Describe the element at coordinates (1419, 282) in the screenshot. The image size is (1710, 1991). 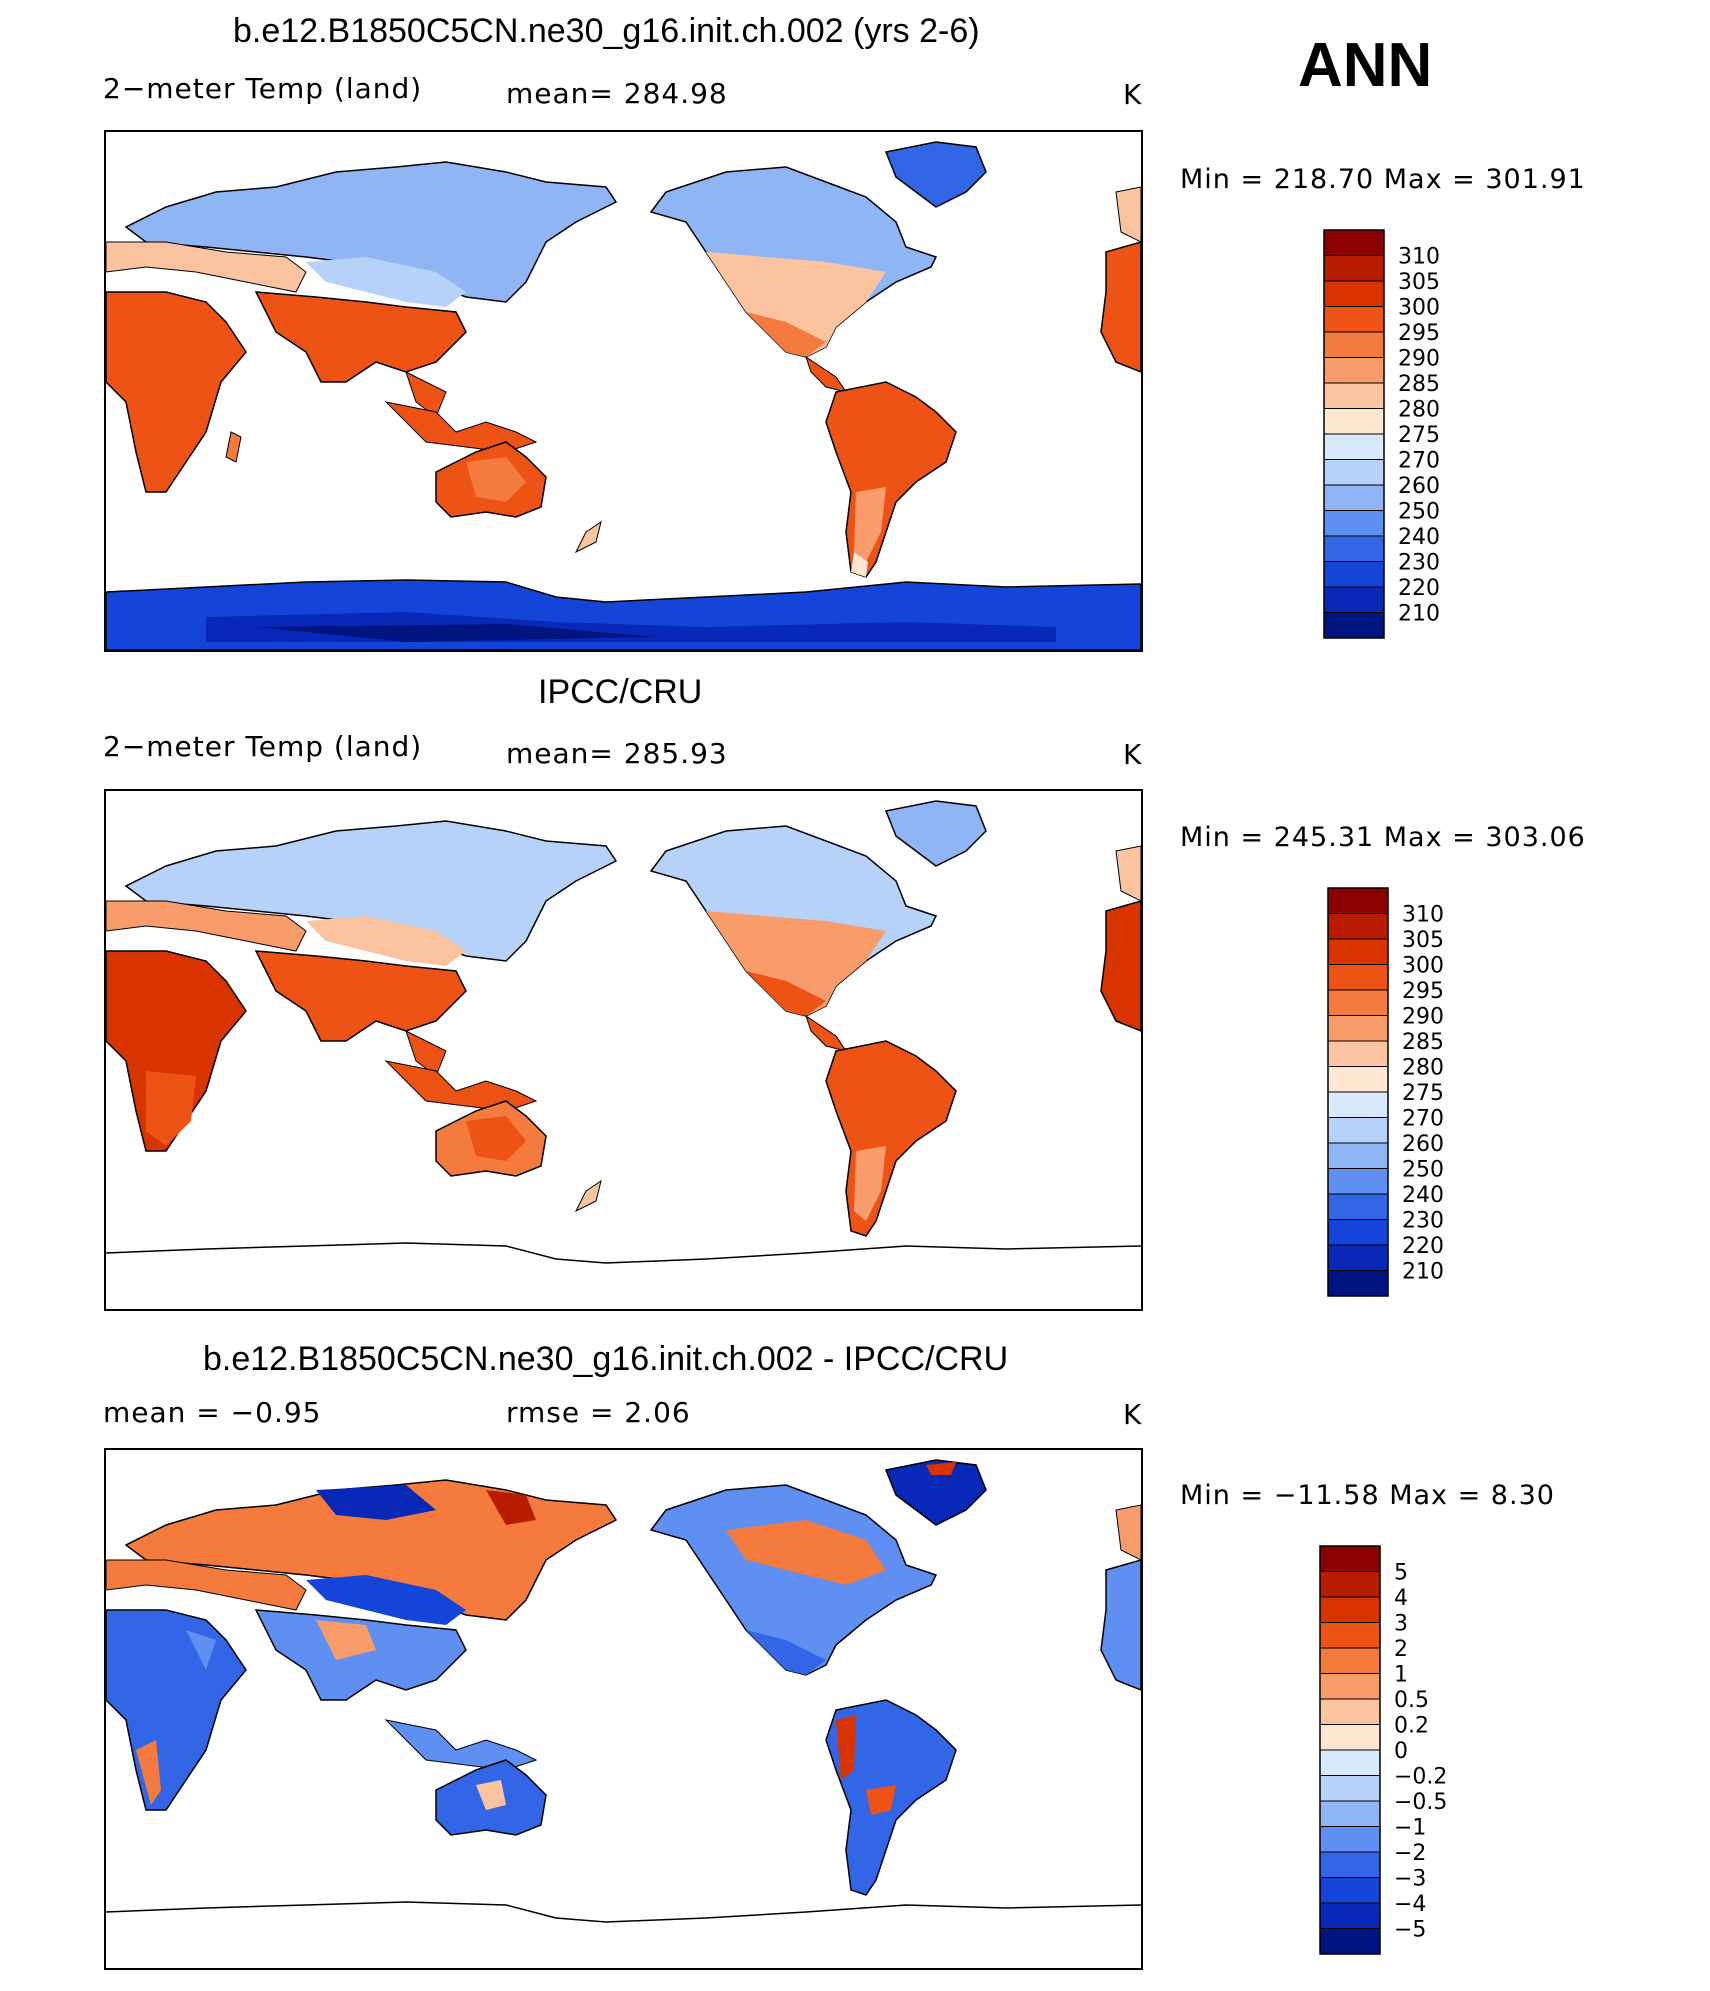
I see `colorbar-tick-label: 305` at that location.